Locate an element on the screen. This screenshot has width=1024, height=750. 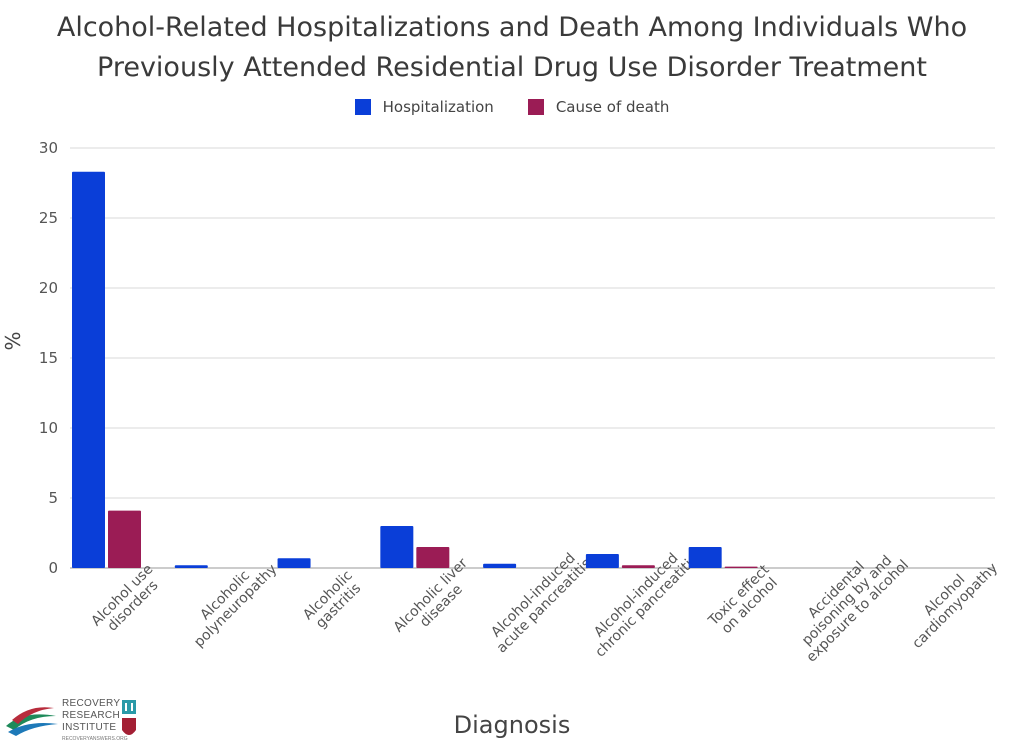
x-tick-label: Alcohol-inducedacute pancreatitis is located at coordinates (538, 600).